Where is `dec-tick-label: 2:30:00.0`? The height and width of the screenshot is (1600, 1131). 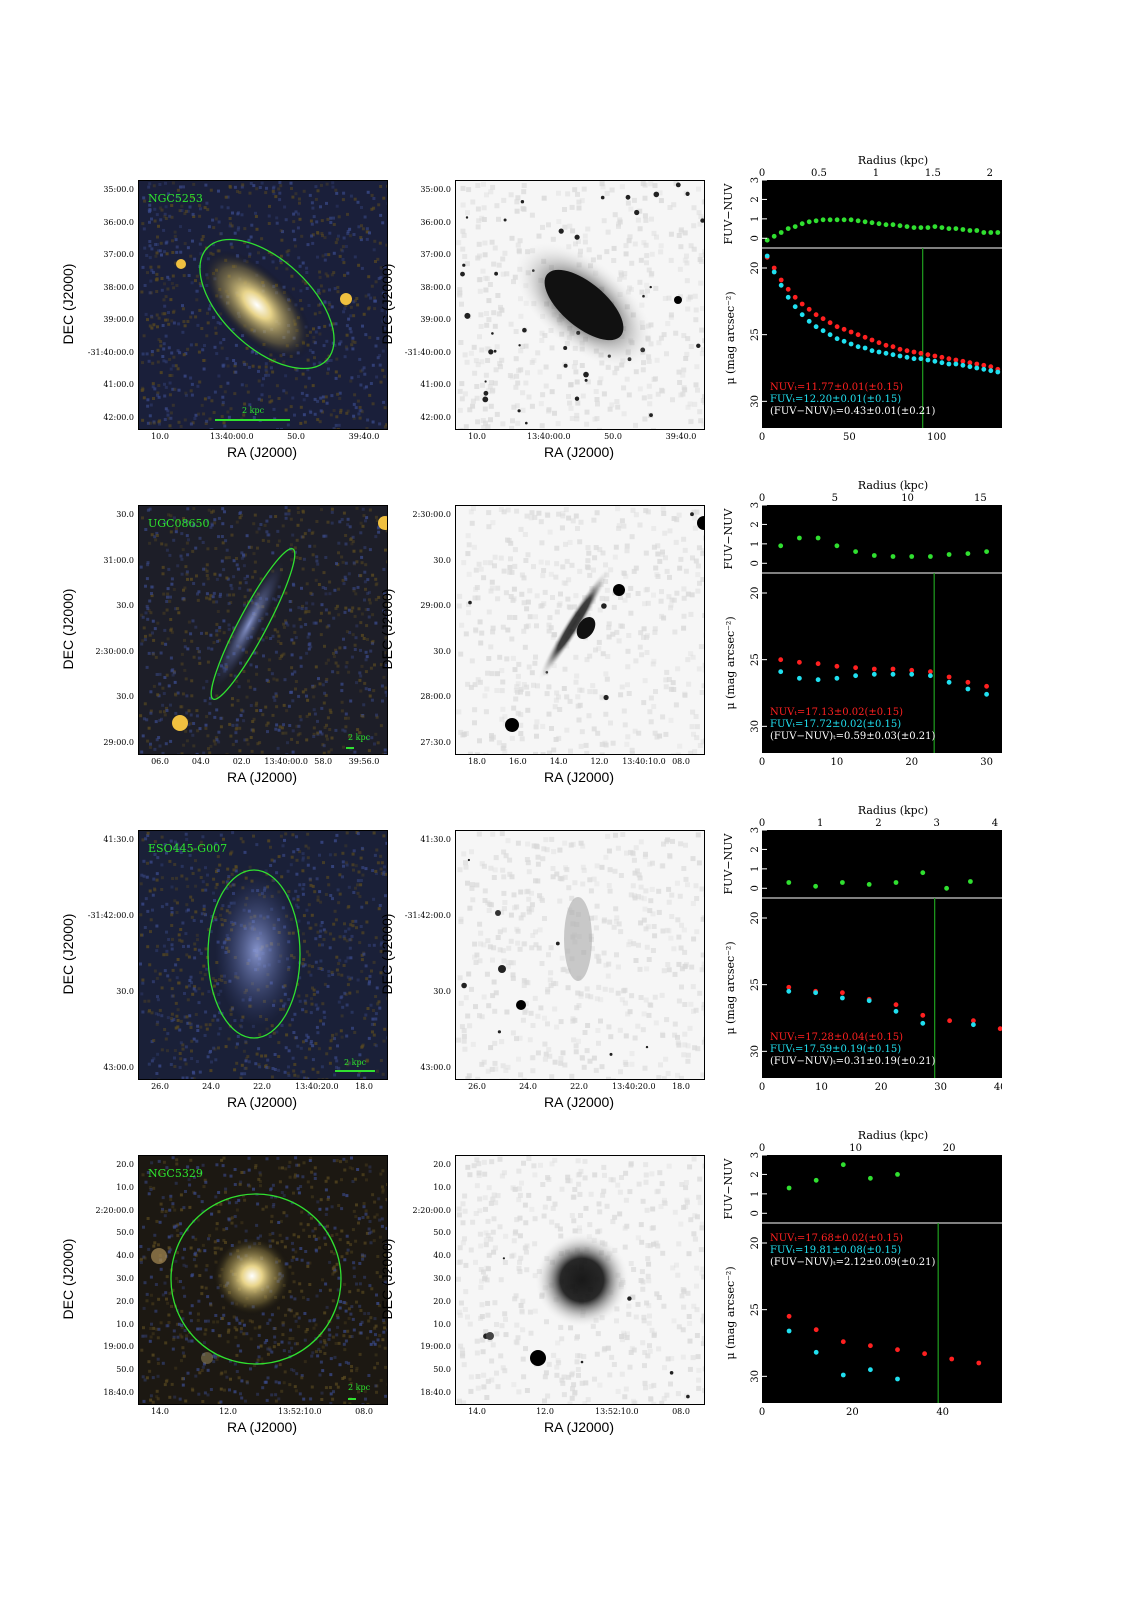
dec-tick-label: 2:30:00.0 is located at coordinates (114, 651).